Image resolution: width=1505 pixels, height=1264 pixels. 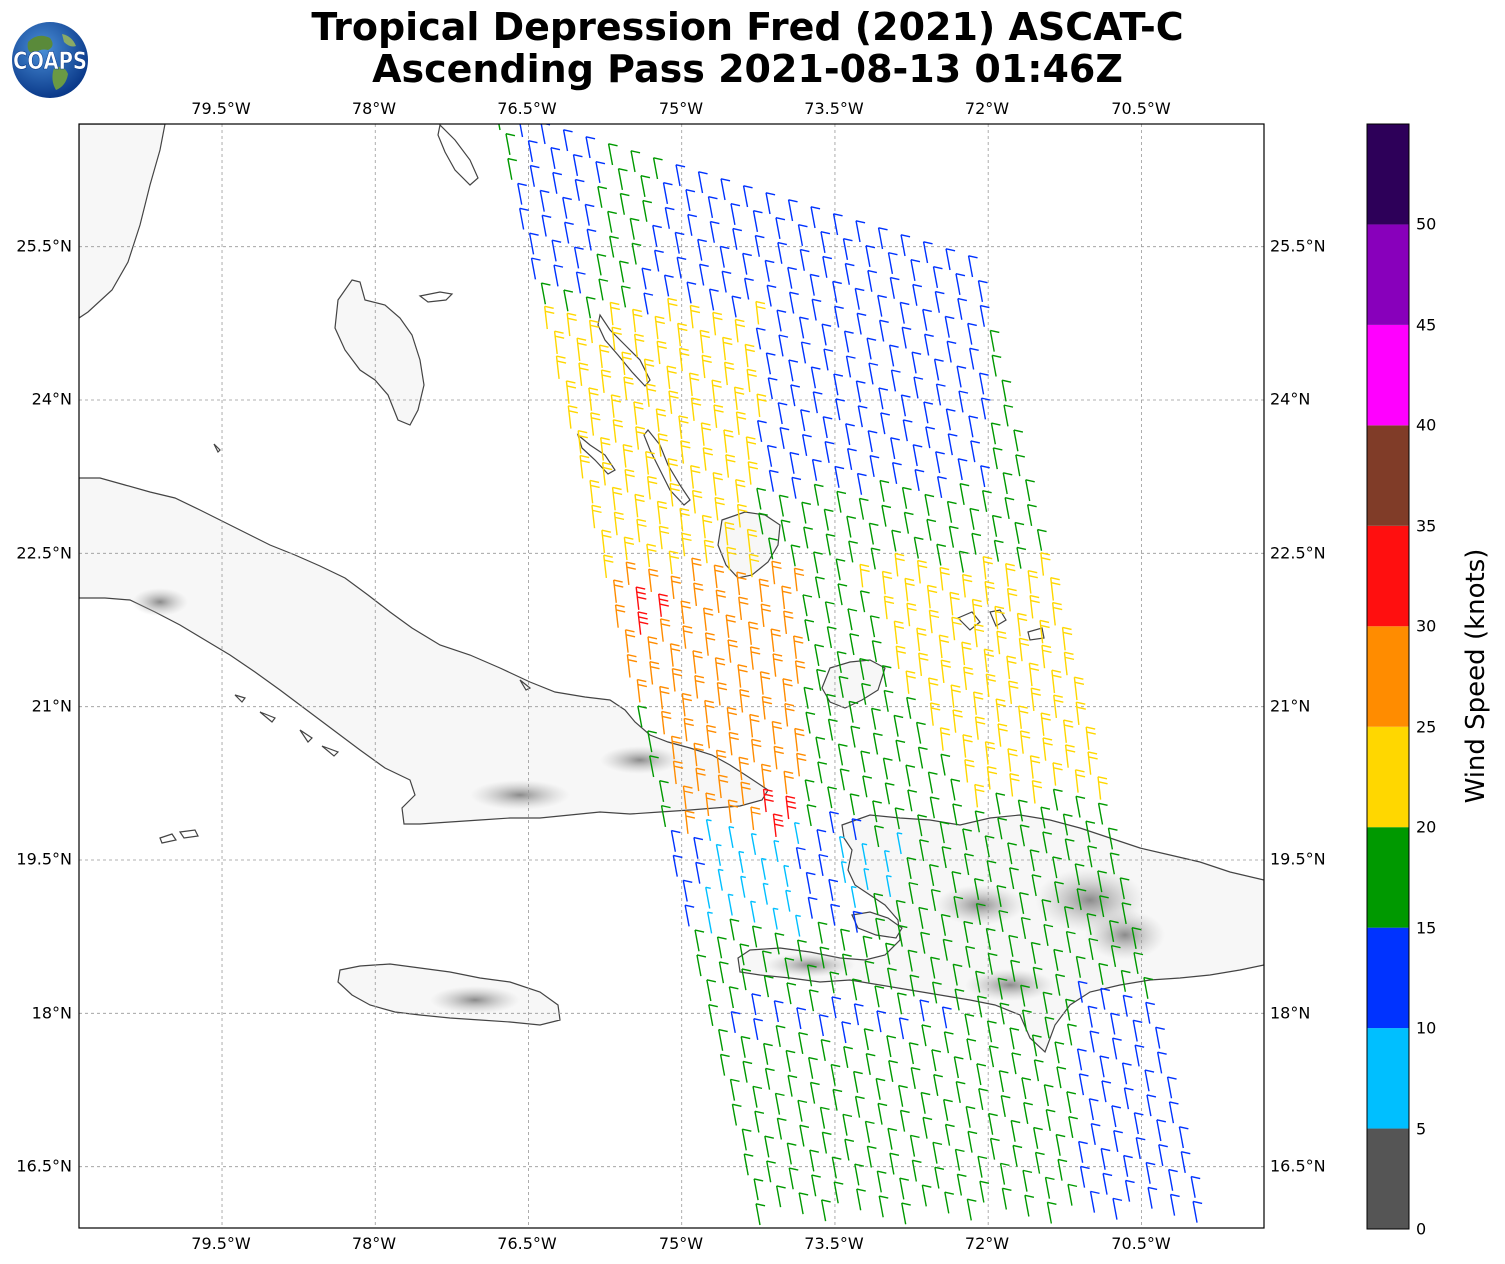 I want to click on lon-tick-bottom: 70.5°W, so click(x=1141, y=1243).